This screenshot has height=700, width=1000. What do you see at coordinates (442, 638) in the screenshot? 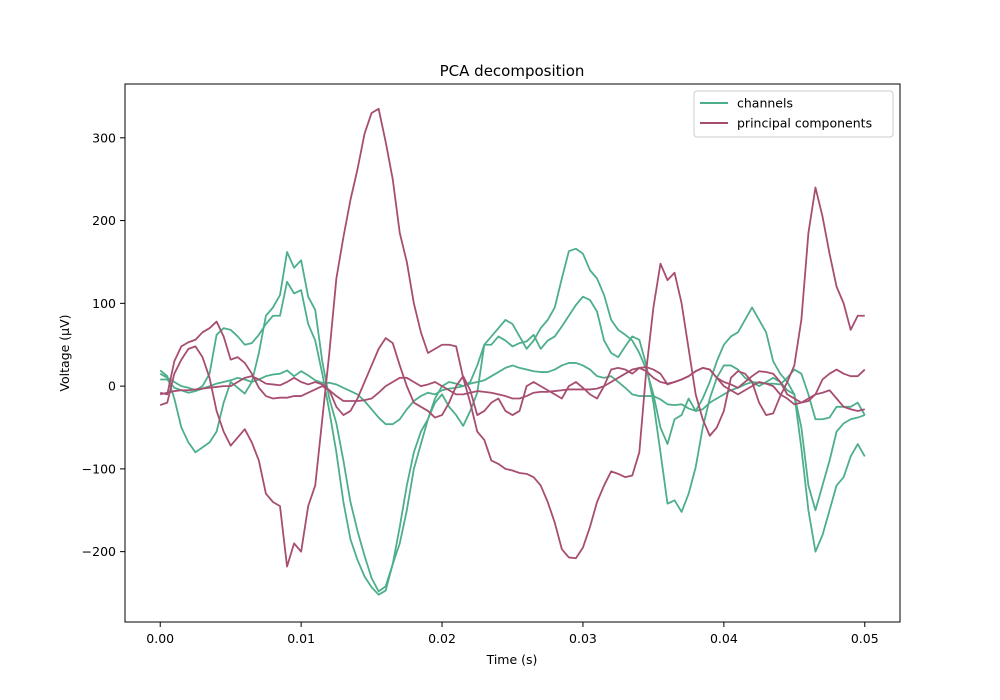
I see `x-tick-label: 0.02` at bounding box center [442, 638].